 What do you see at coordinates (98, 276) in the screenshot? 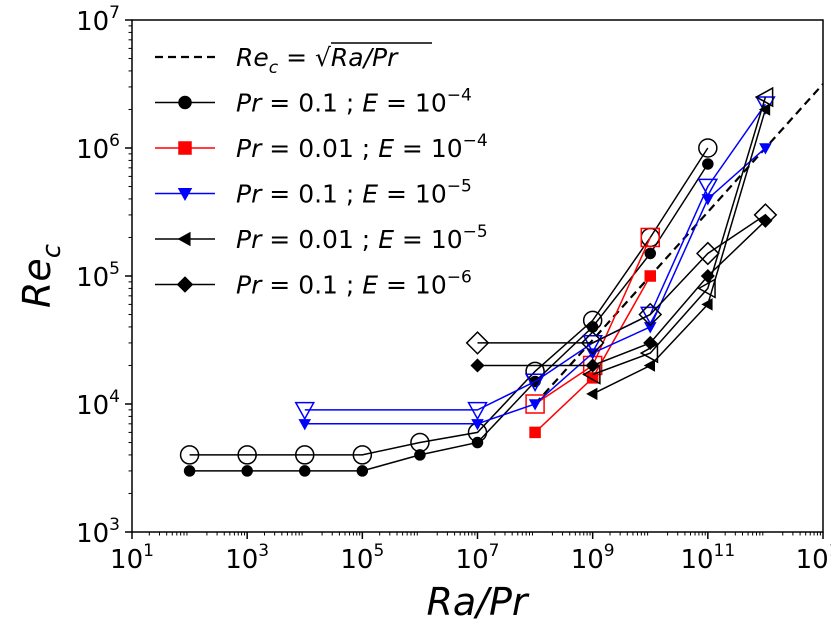
I see `y-tick-label: 10⁵` at bounding box center [98, 276].